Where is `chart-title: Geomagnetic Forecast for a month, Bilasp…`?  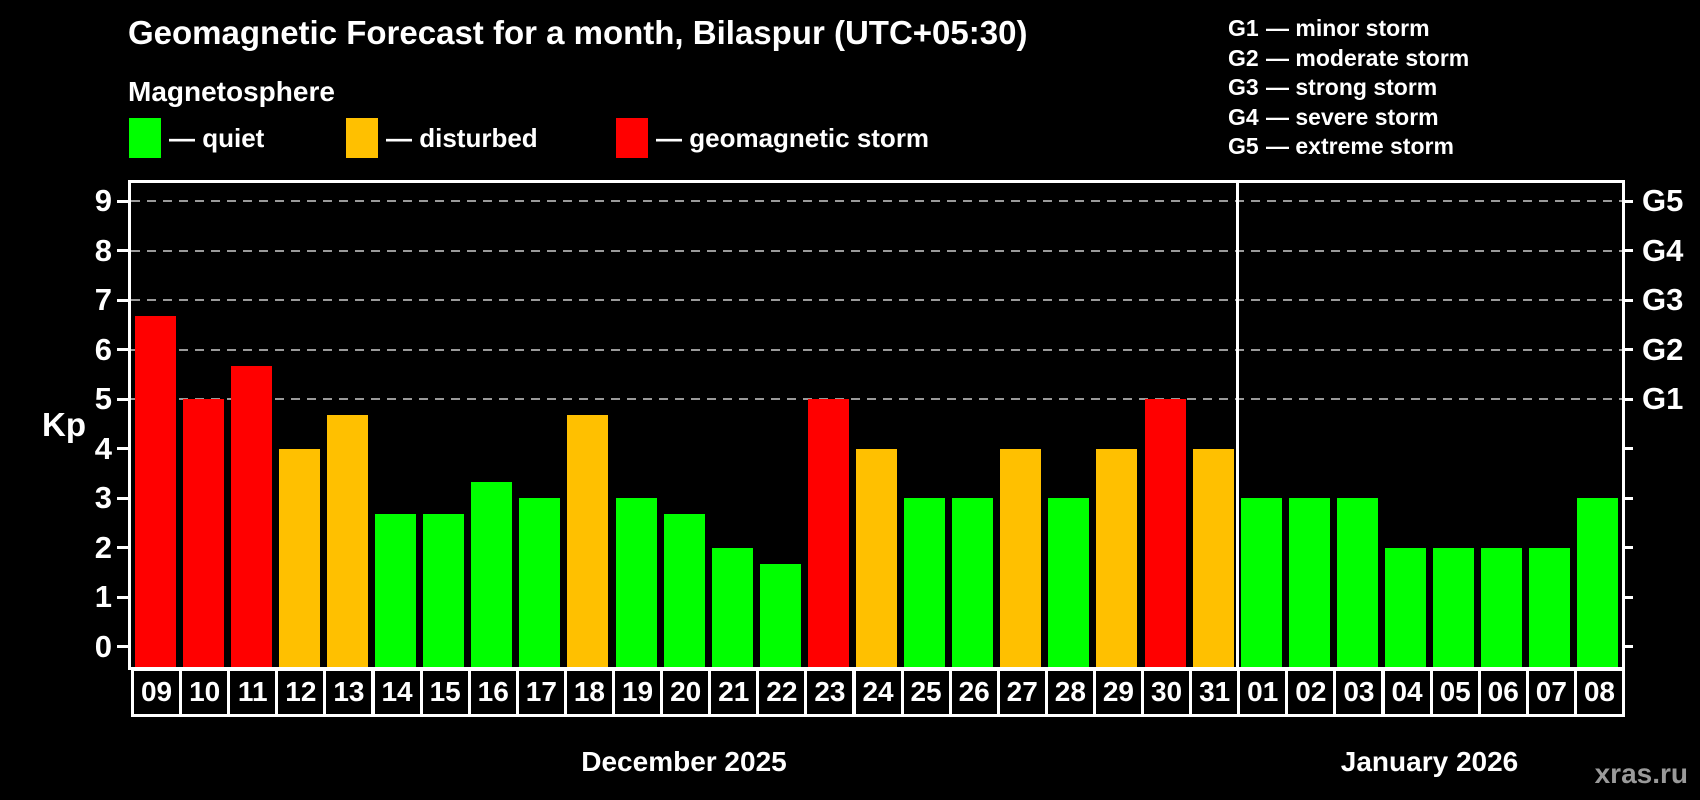 chart-title: Geomagnetic Forecast for a month, Bilasp… is located at coordinates (578, 32).